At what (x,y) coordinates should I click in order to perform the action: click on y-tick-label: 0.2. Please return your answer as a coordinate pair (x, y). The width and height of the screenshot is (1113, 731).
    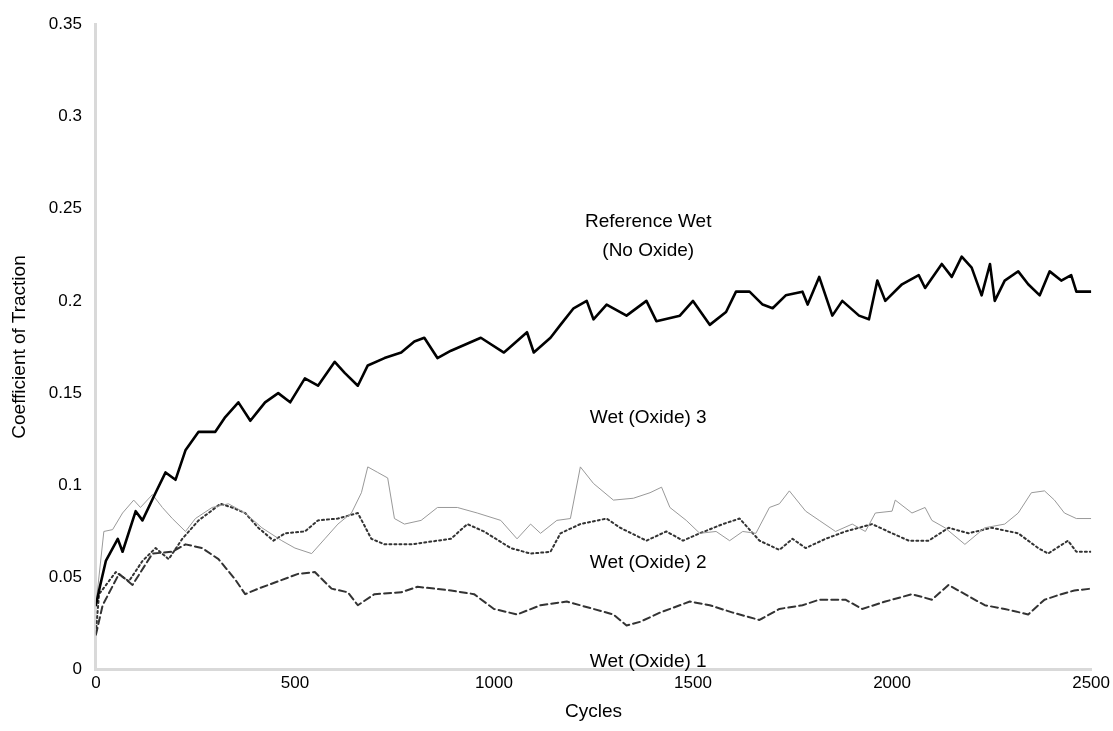
    Looking at the image, I should click on (70, 300).